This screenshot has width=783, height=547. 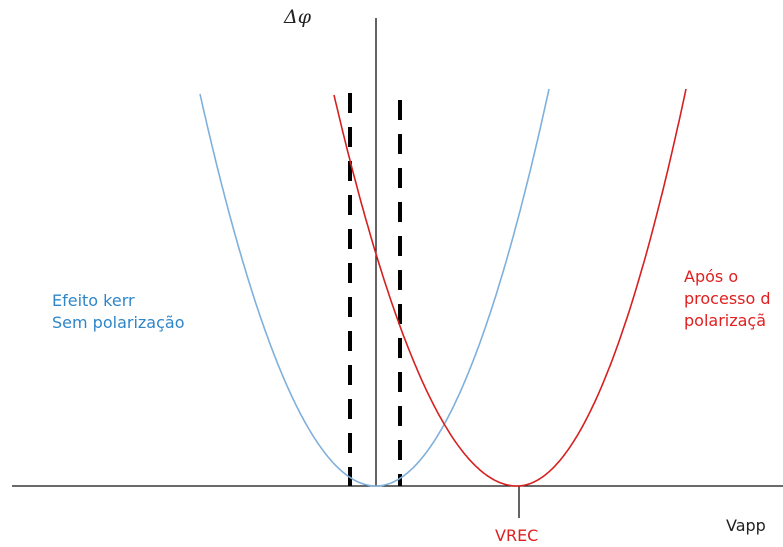 I want to click on red-curve-label-line2: processo d, so click(x=727, y=298).